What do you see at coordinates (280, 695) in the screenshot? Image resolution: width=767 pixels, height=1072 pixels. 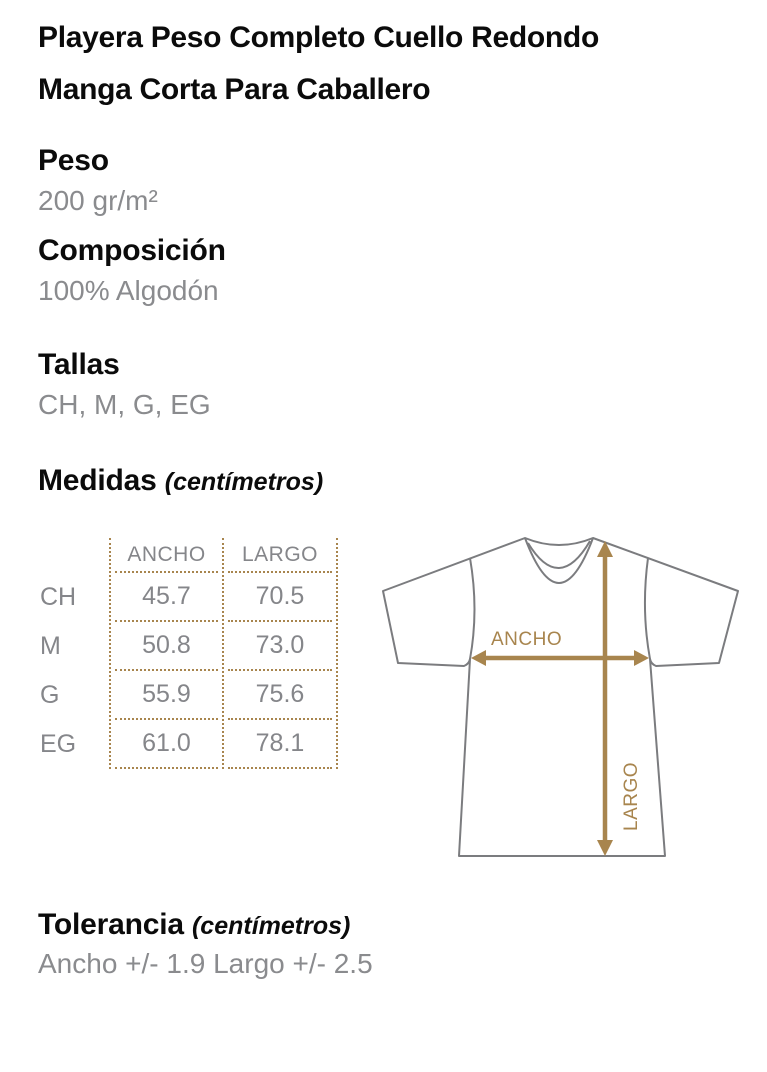 I see `largo-value-g: 75.6` at bounding box center [280, 695].